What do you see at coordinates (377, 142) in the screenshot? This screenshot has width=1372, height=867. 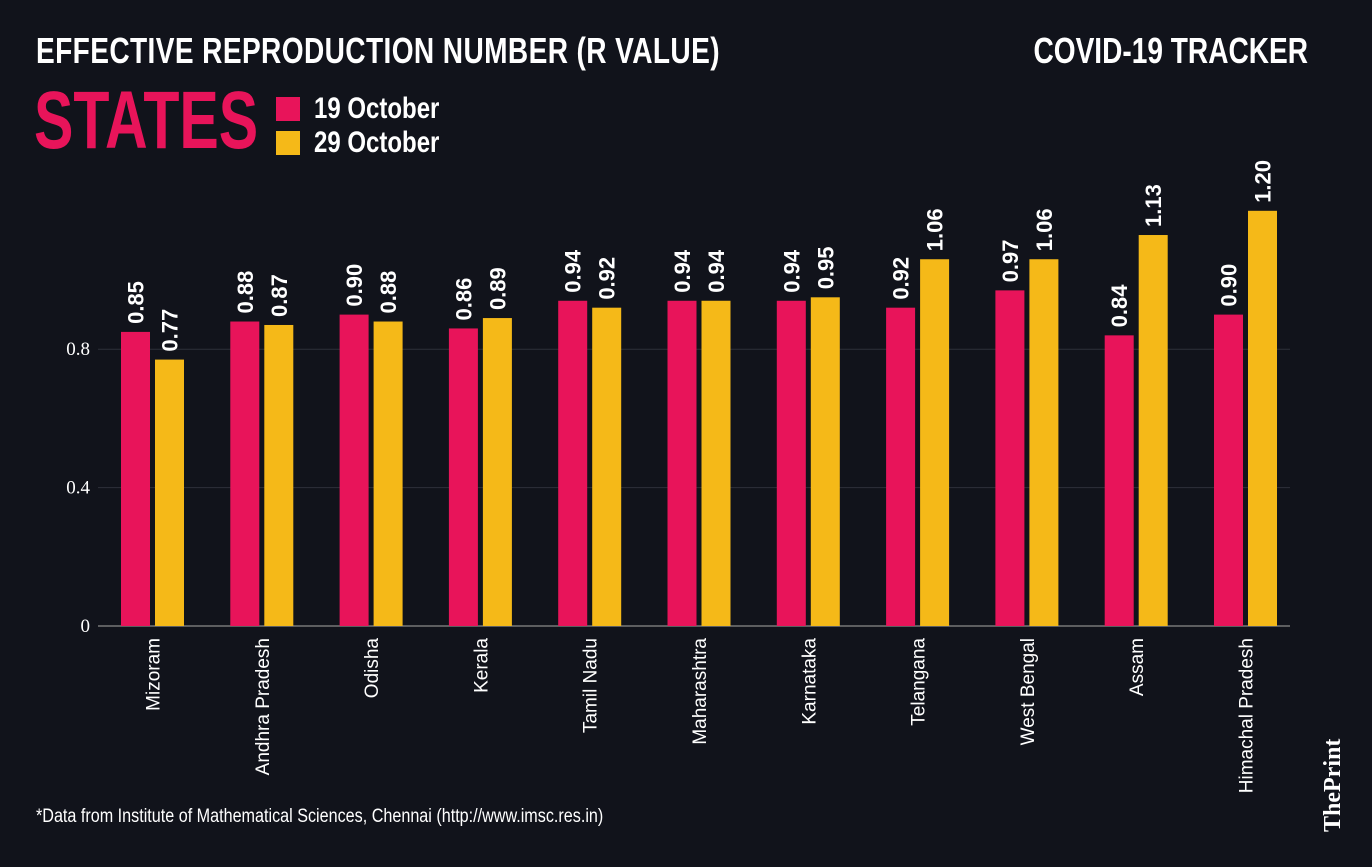 I see `legend-label: 29 October` at bounding box center [377, 142].